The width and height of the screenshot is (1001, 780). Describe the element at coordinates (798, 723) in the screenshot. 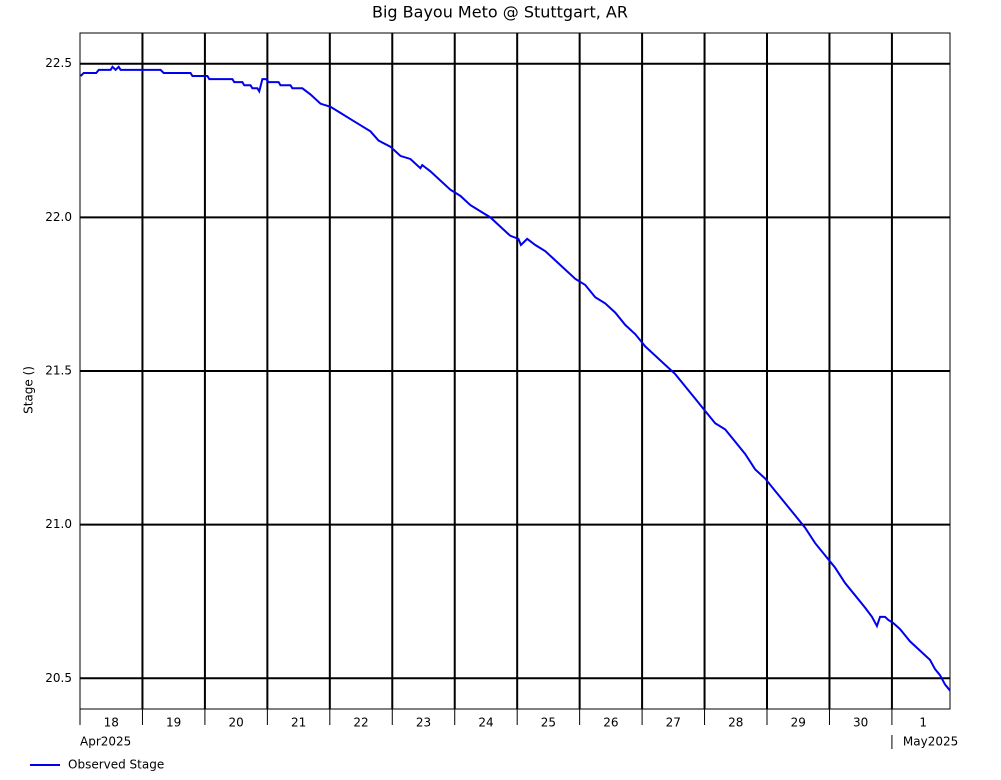

I see `x-tick-label: 29` at that location.